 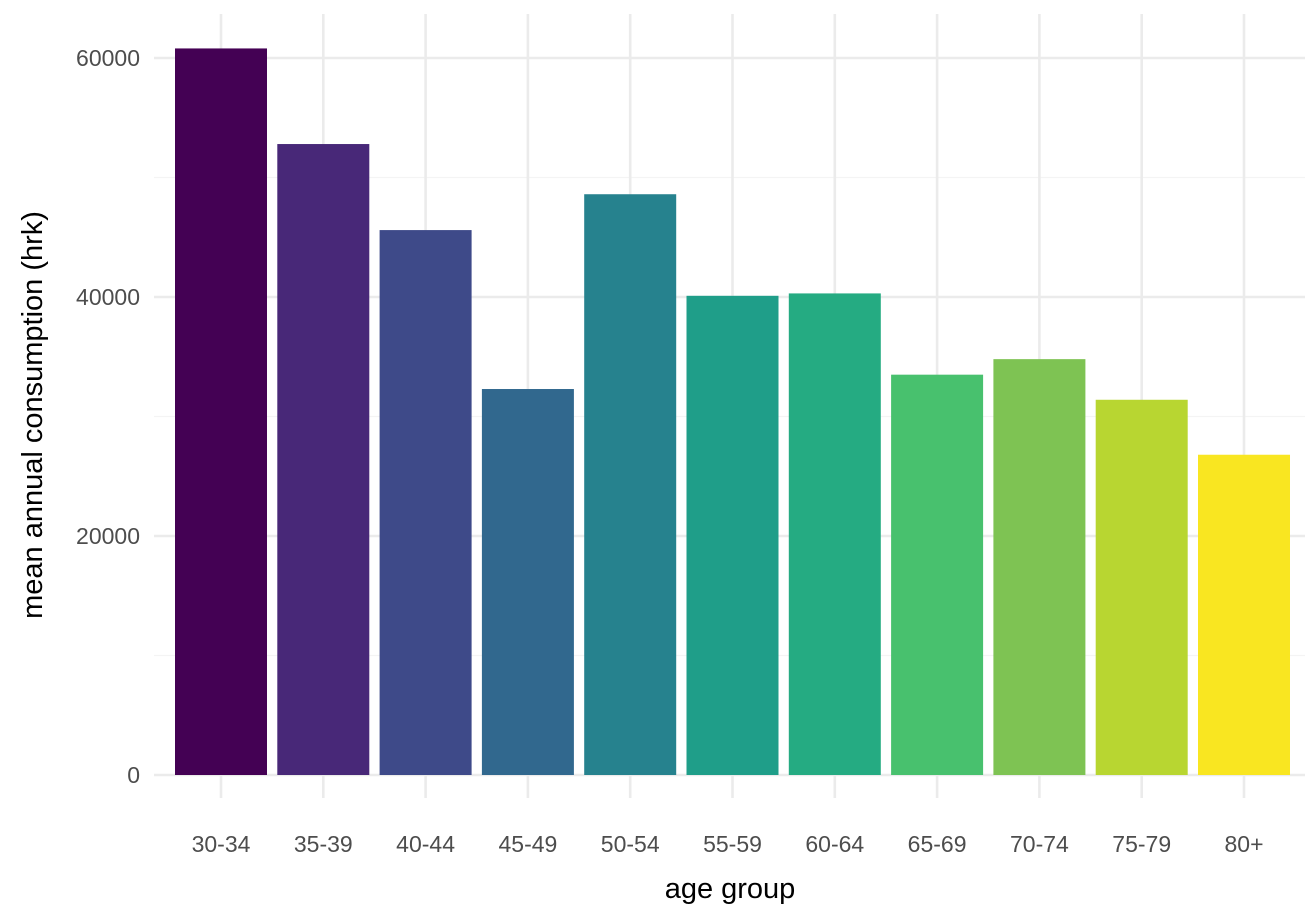 What do you see at coordinates (1243, 844) in the screenshot?
I see `x-tick-label: 80+` at bounding box center [1243, 844].